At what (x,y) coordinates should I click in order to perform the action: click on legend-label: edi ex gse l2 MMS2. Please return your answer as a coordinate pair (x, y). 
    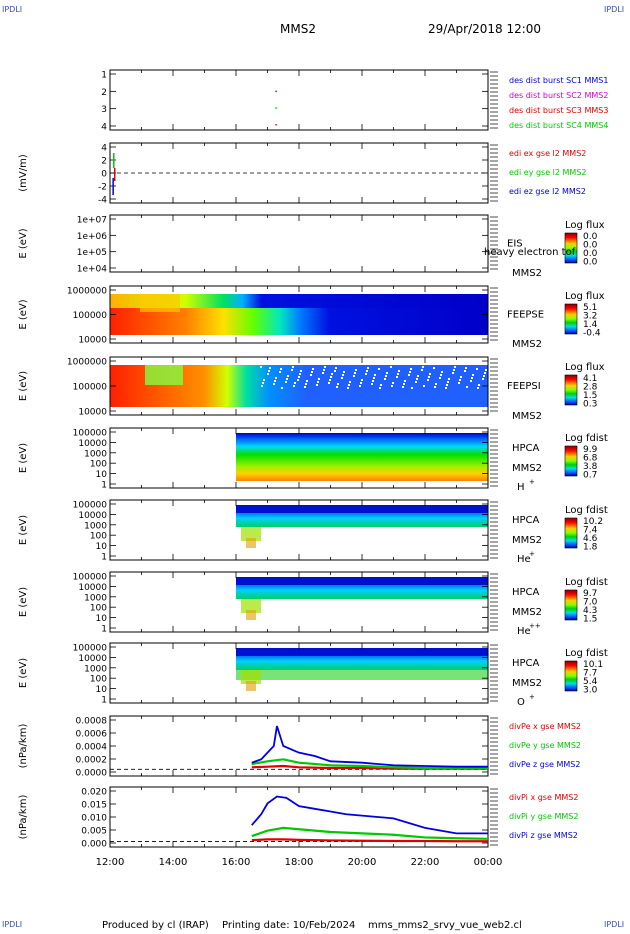
    Looking at the image, I should click on (547, 153).